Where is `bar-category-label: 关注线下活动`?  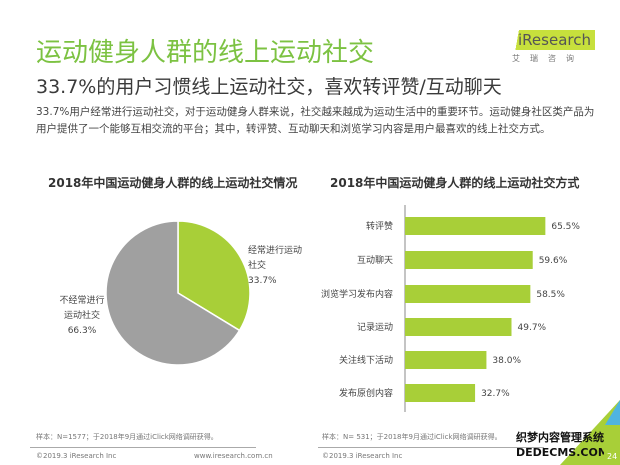
bar-category-label: 关注线下活动 is located at coordinates (366, 360).